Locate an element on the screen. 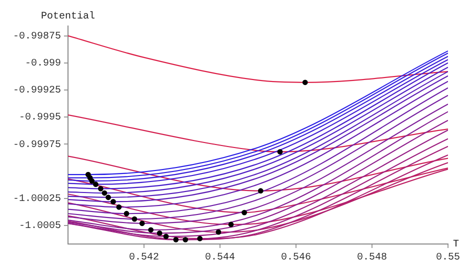  y-tick-label: -0.99925 is located at coordinates (37, 91).